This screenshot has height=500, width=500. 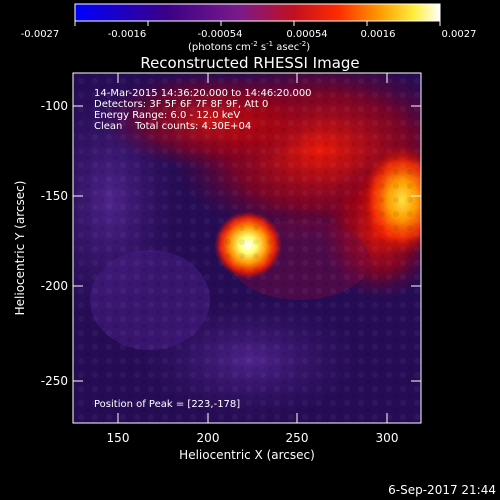 I want to click on timestamp: 6-Sep-2017 21:44, so click(x=442, y=490).